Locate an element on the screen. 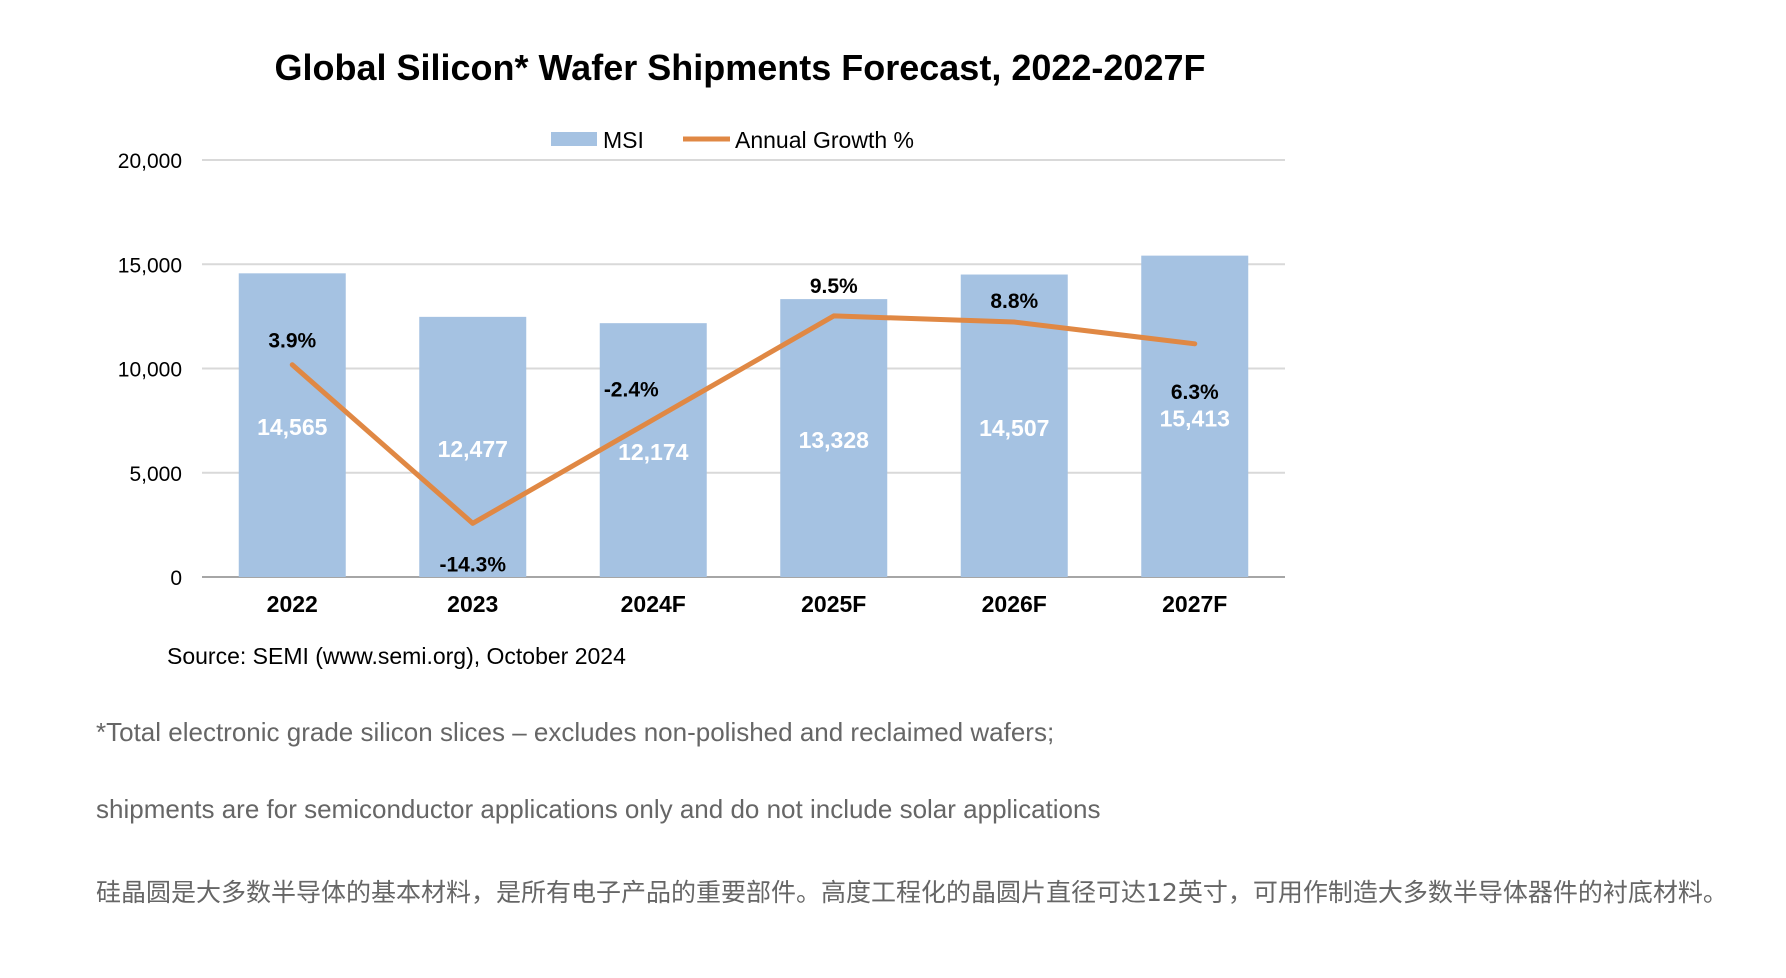  bar-2024f is located at coordinates (653, 450).